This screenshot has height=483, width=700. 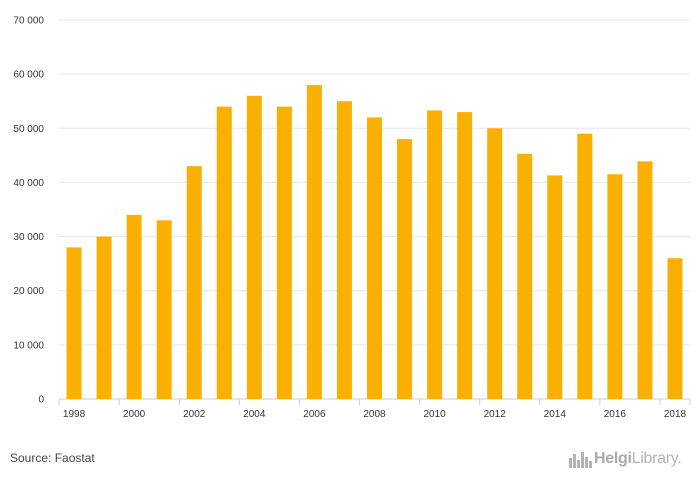 I want to click on x-tick-label: 1998, so click(x=74, y=414).